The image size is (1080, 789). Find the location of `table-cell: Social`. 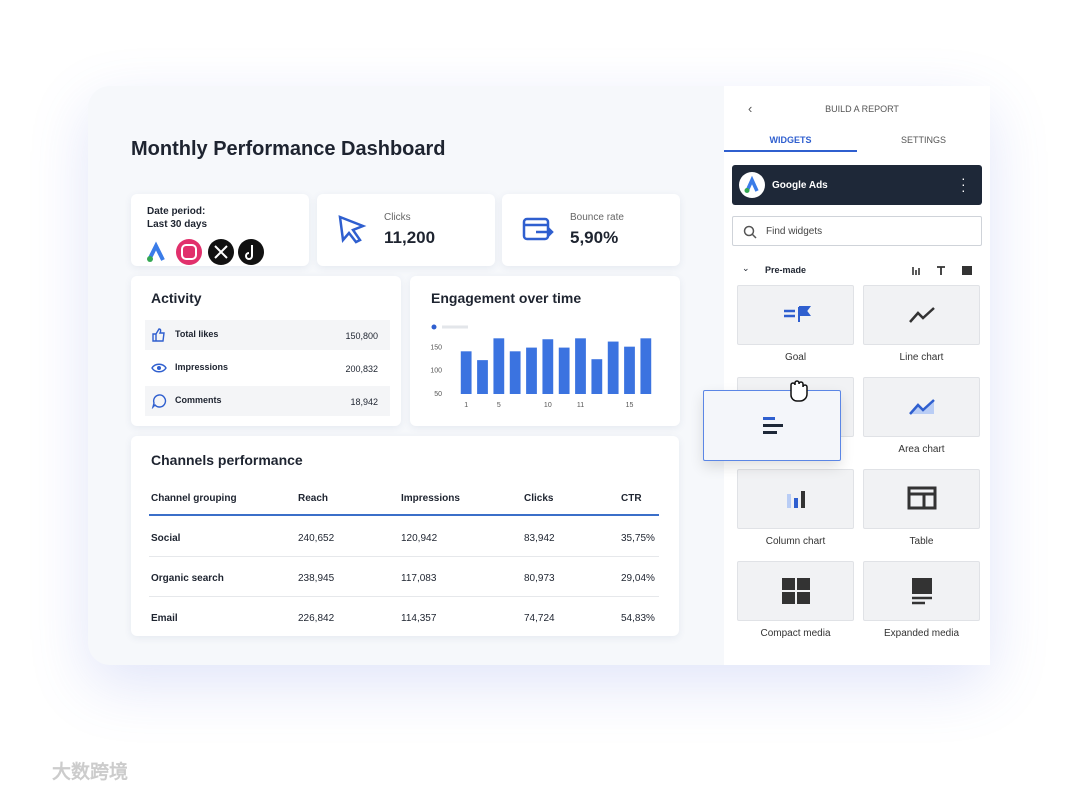

table-cell: Social is located at coordinates (166, 538).